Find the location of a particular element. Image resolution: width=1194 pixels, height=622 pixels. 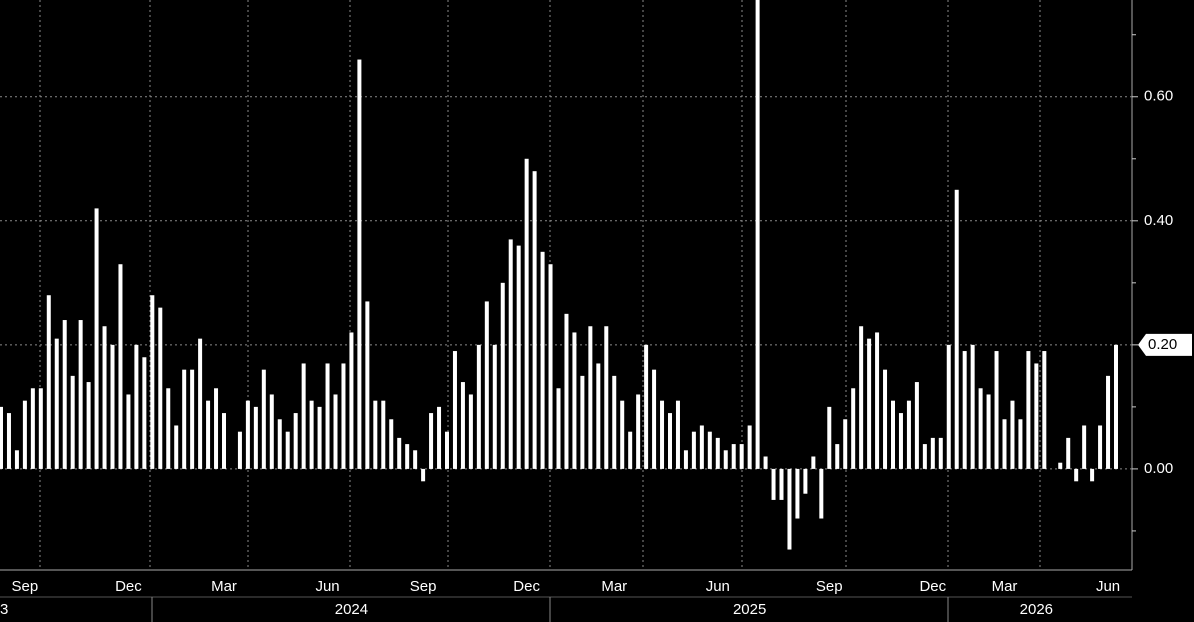

y-tick-label: 0.60 is located at coordinates (1158, 96).